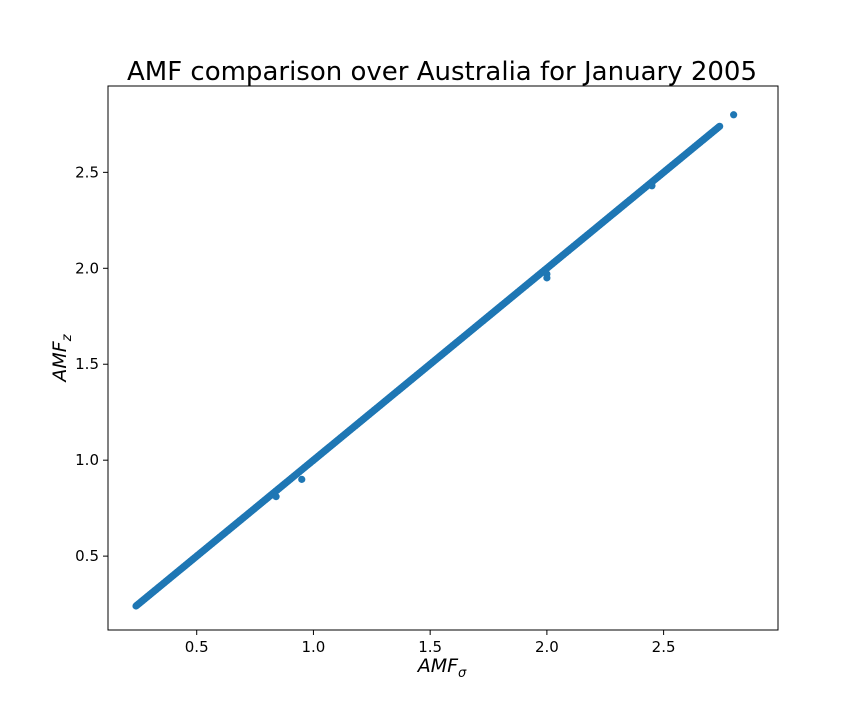 Image resolution: width=864 pixels, height=720 pixels. I want to click on y-tick-label: 1.5, so click(87, 364).